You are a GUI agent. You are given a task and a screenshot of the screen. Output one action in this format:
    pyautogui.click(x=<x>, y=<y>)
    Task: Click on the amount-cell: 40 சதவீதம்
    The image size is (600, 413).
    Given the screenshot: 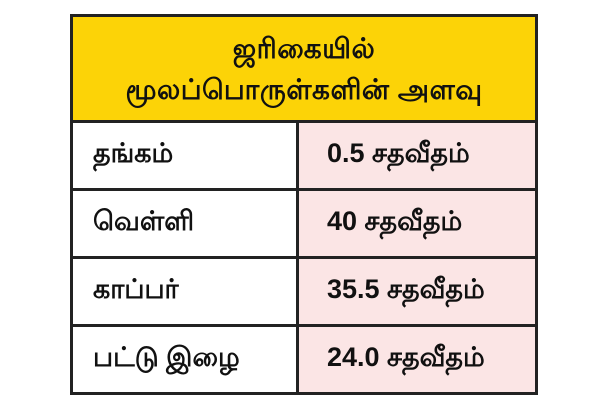 What is the action you would take?
    pyautogui.click(x=417, y=223)
    